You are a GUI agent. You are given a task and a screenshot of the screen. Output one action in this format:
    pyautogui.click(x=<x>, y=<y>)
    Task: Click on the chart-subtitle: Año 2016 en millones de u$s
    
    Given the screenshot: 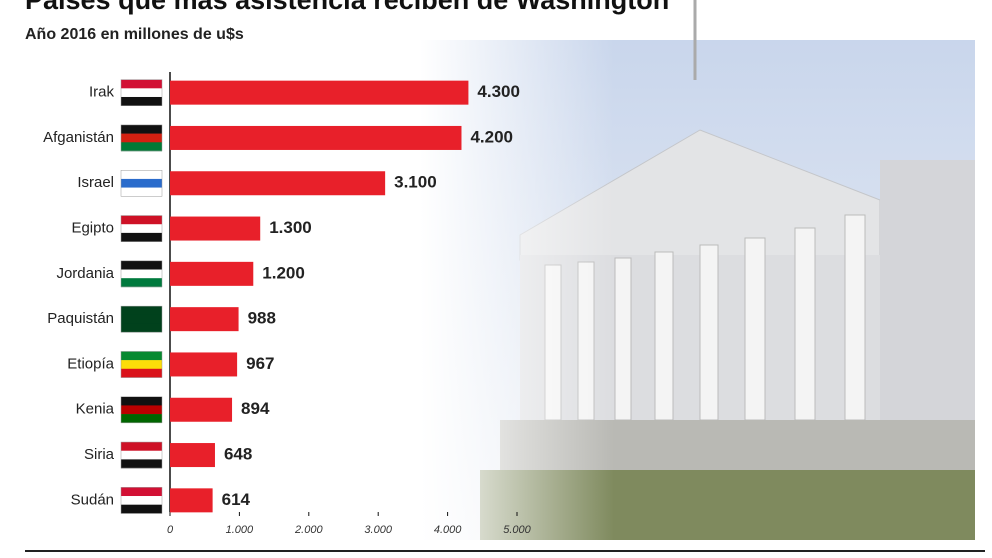 What is the action you would take?
    pyautogui.click(x=134, y=34)
    